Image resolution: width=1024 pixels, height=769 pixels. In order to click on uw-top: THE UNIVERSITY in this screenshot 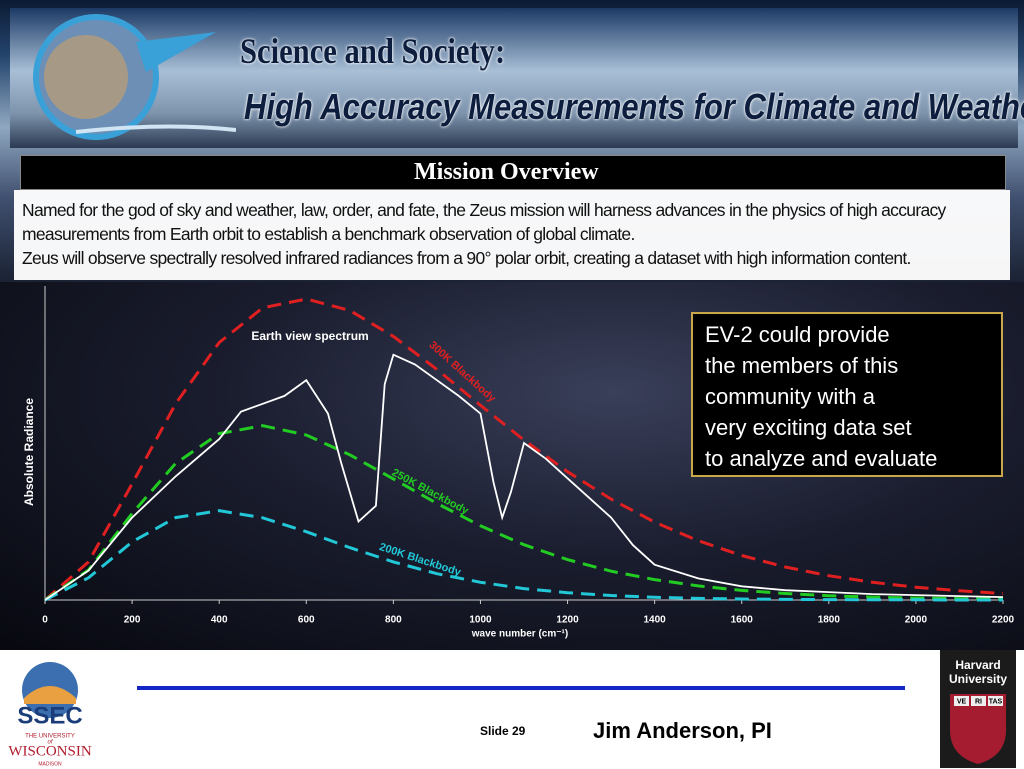, I will do `click(50, 737)`.